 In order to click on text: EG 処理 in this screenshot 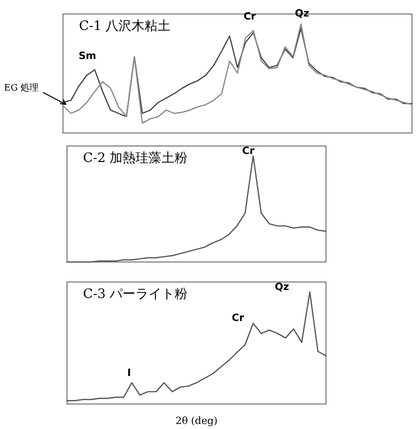, I will do `click(21, 88)`.